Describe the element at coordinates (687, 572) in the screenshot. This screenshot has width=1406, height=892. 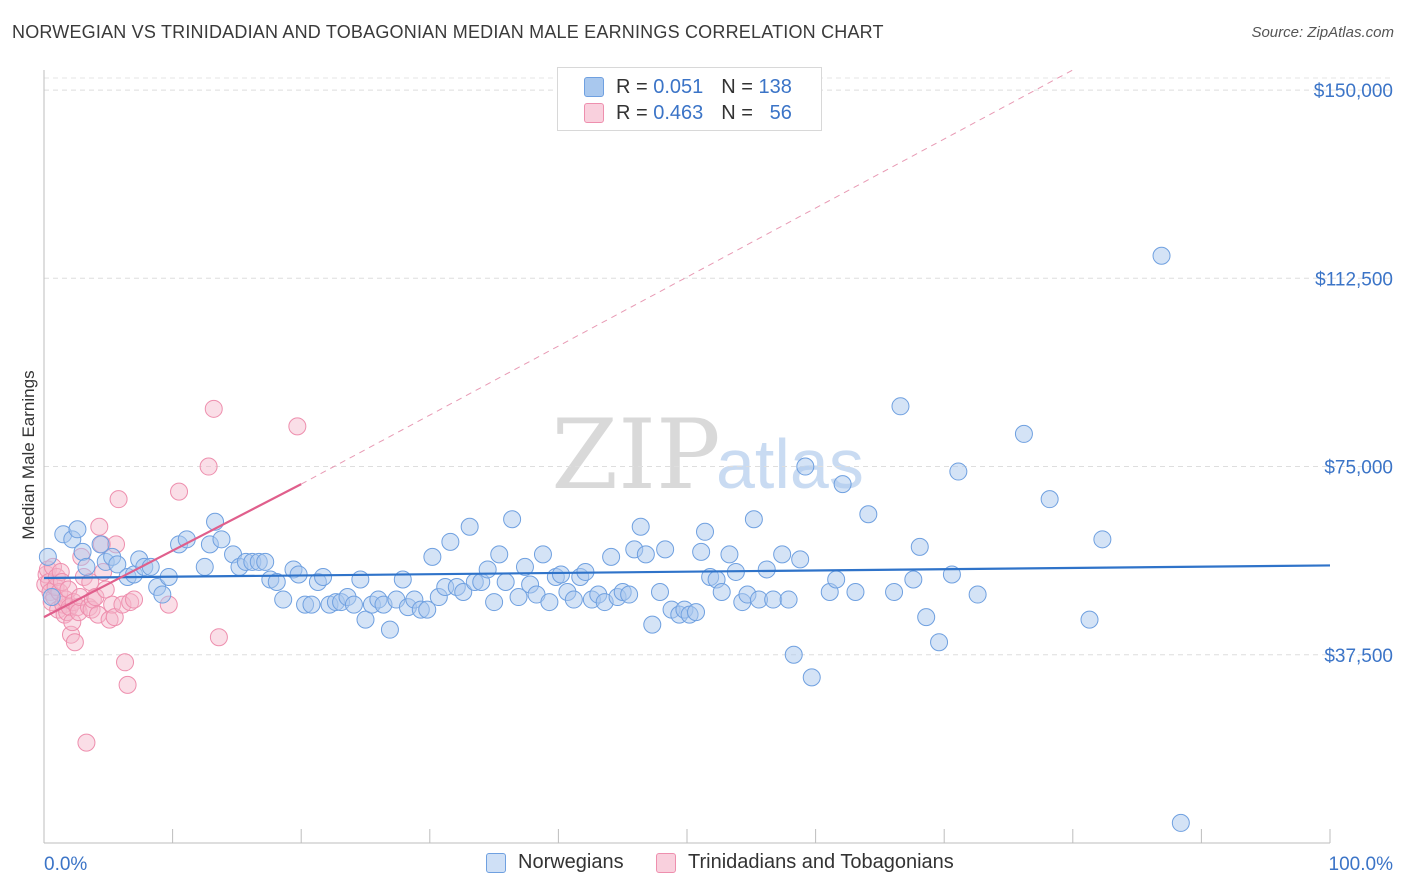
I see `norwegian-trend-line` at that location.